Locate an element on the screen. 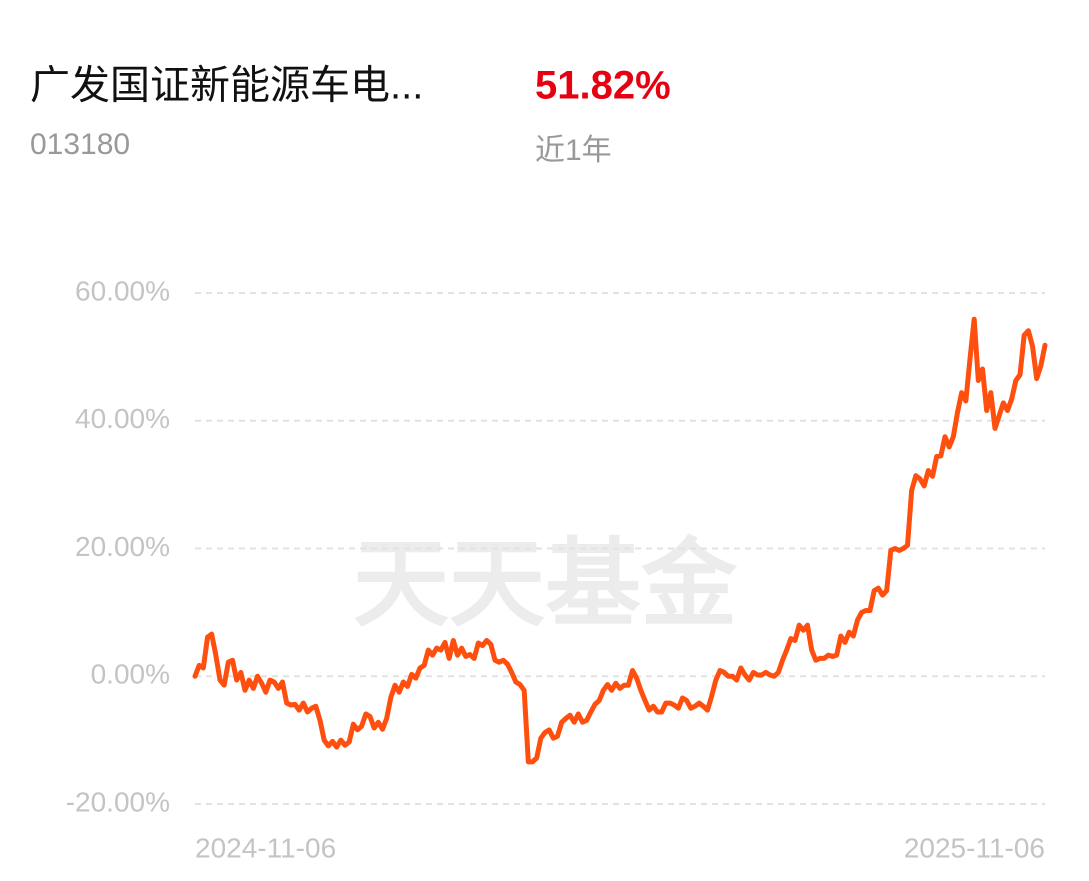  x-tick-label: 2025-11-06 is located at coordinates (974, 847).